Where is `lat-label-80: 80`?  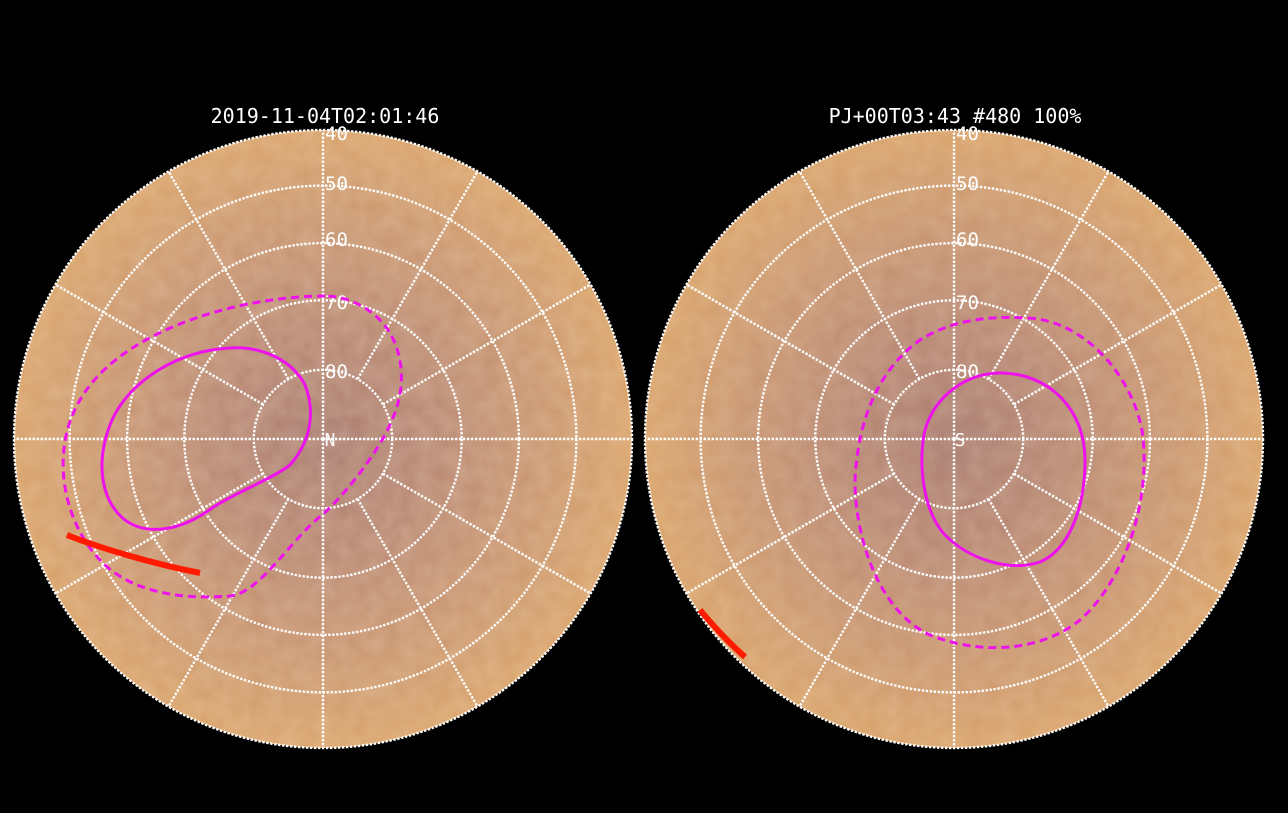
lat-label-80: 80 is located at coordinates (336, 372).